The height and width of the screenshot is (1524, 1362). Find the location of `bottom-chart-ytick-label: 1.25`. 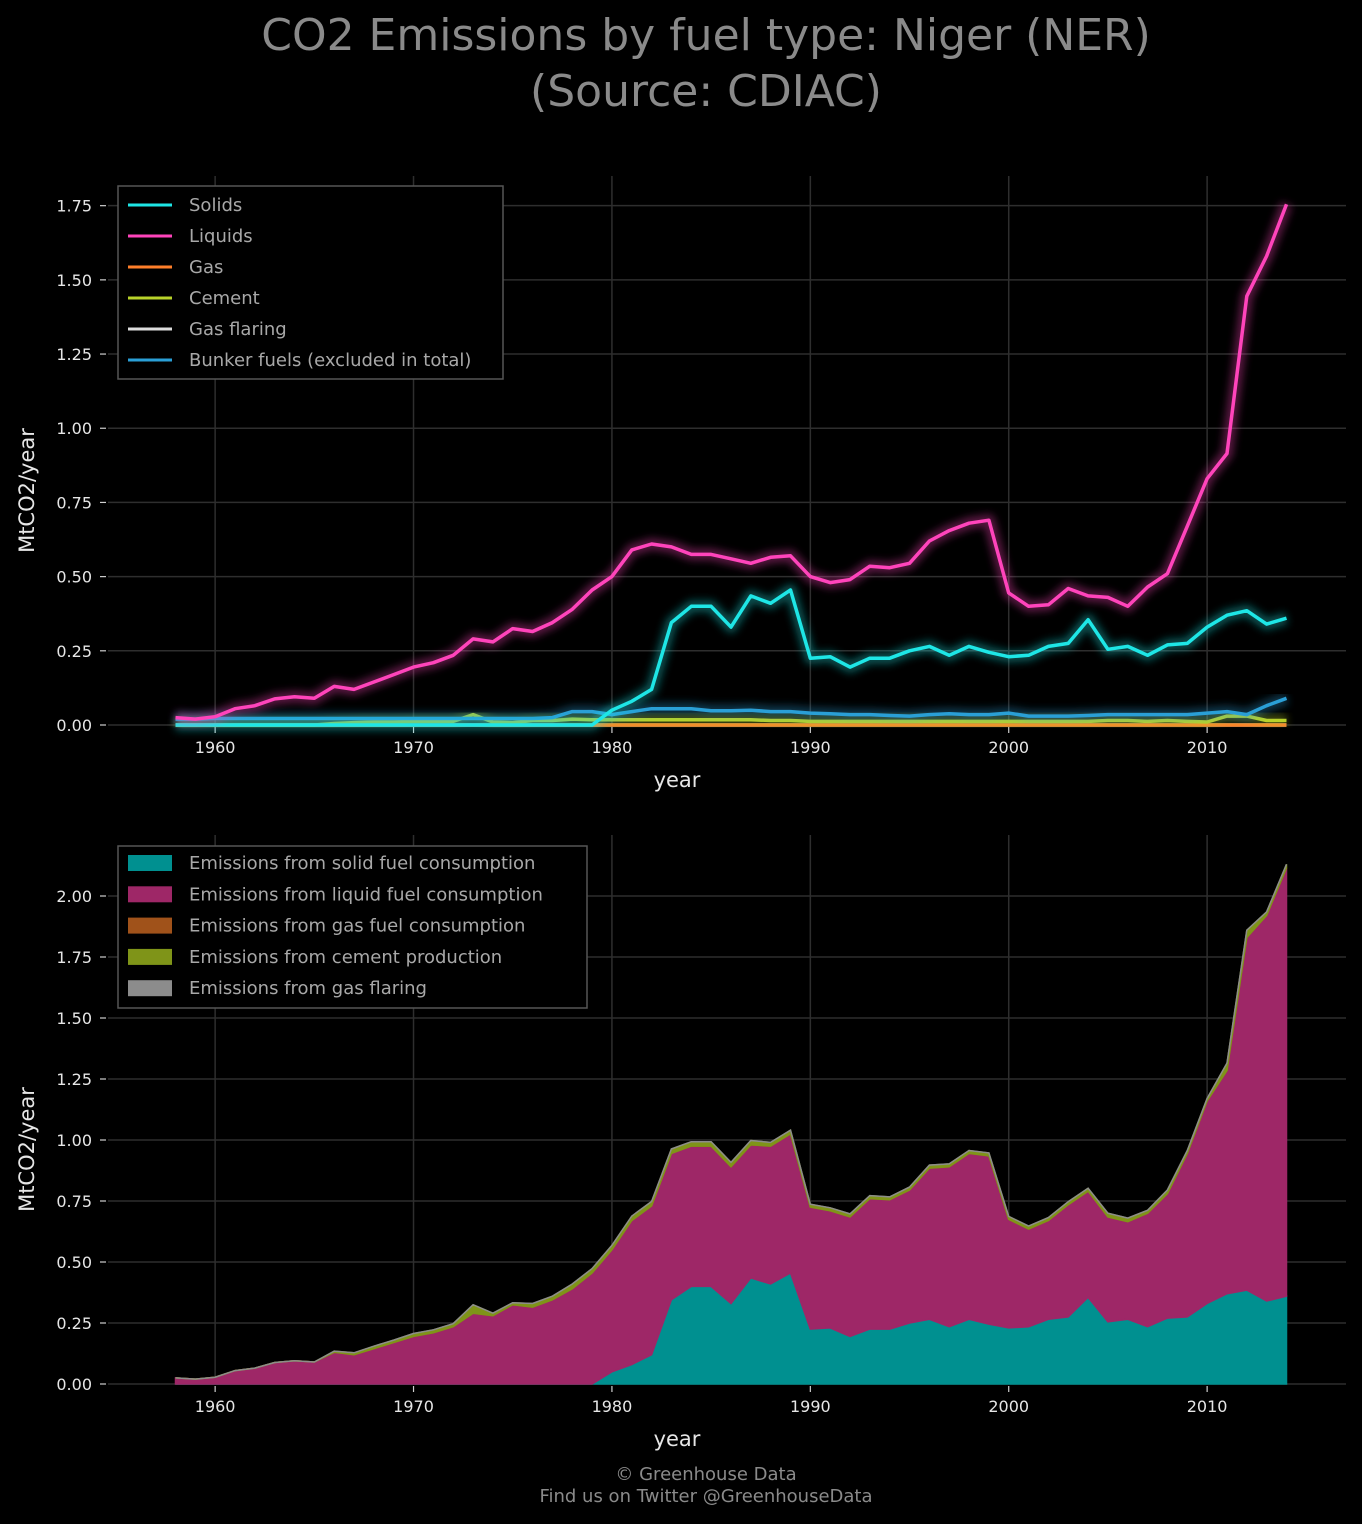

bottom-chart-ytick-label: 1.25 is located at coordinates (74, 1079).